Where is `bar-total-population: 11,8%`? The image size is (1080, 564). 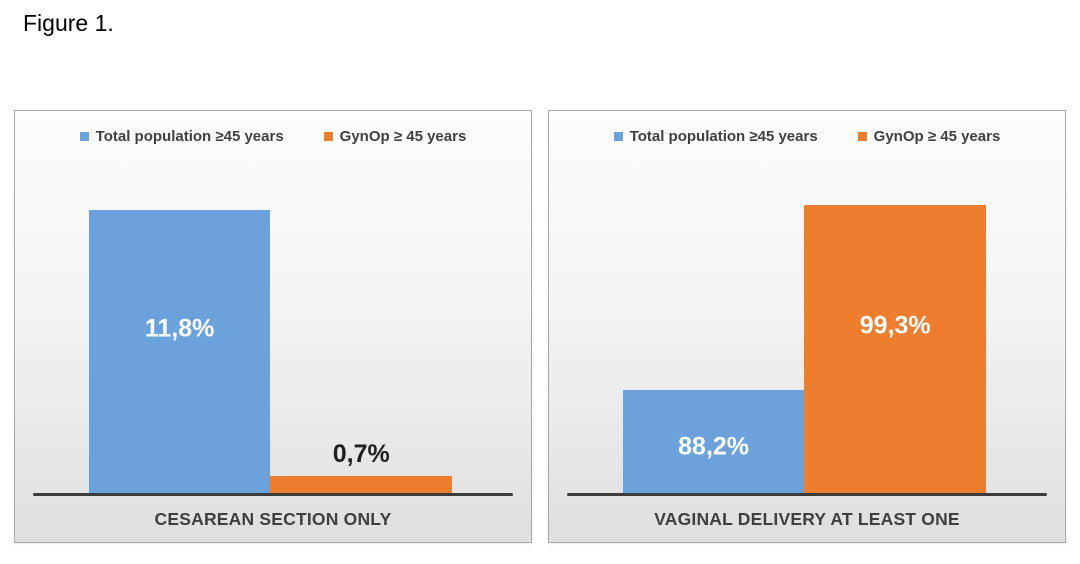 bar-total-population: 11,8% is located at coordinates (179, 351).